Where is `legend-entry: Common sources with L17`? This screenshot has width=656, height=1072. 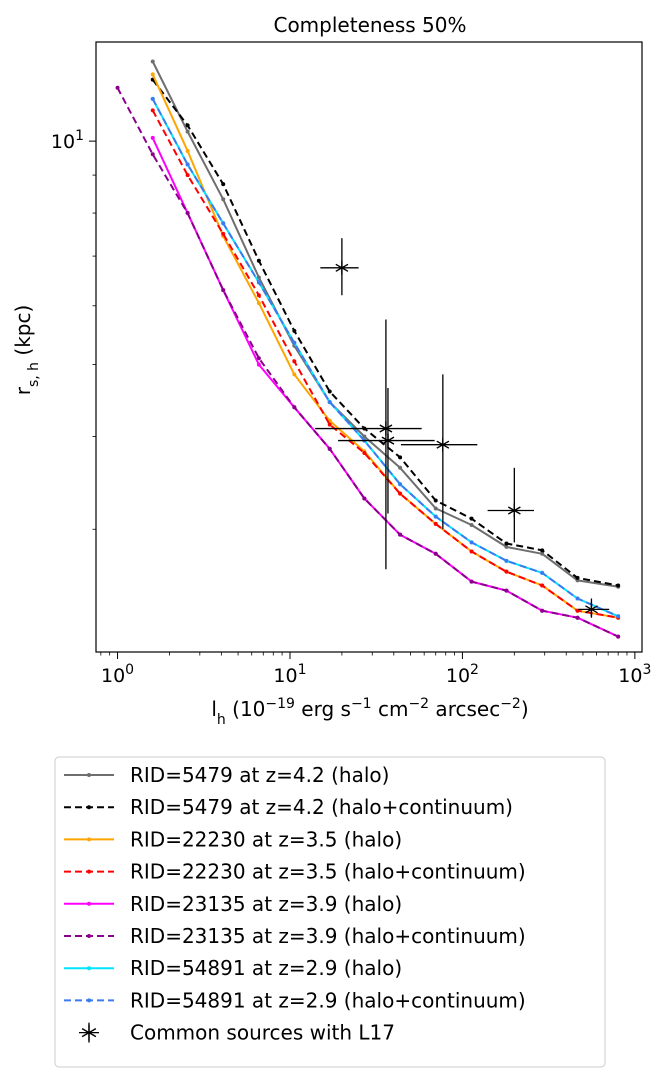 legend-entry: Common sources with L17 is located at coordinates (262, 1033).